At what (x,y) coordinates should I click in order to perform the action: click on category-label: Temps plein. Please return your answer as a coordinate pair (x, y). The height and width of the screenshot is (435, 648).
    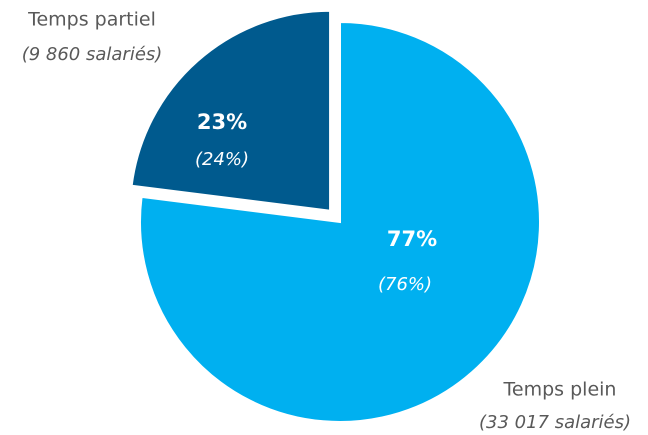
    Looking at the image, I should click on (560, 390).